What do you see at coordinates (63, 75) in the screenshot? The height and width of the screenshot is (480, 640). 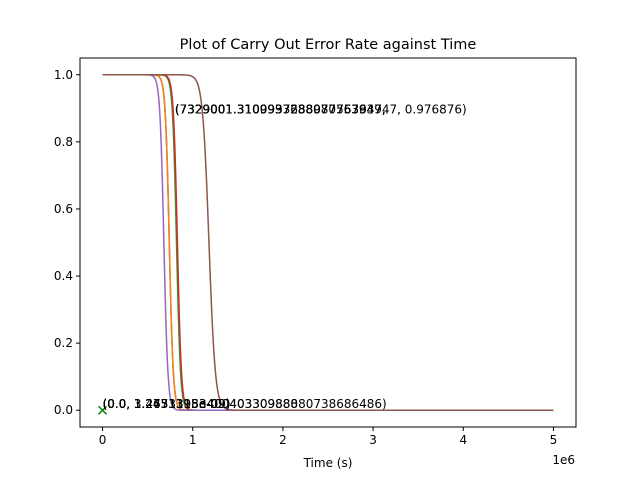 I see `y-tick-label: 1.0` at bounding box center [63, 75].